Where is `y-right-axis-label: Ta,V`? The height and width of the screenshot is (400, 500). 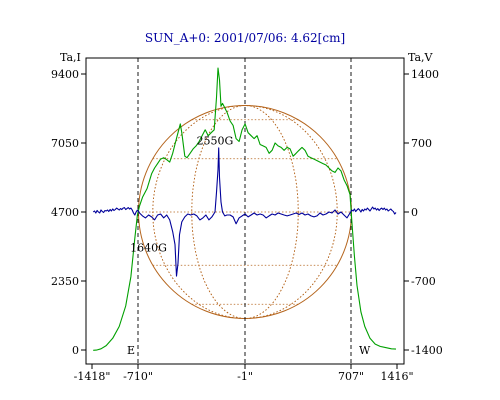
y-right-axis-label: Ta,V is located at coordinates (421, 57).